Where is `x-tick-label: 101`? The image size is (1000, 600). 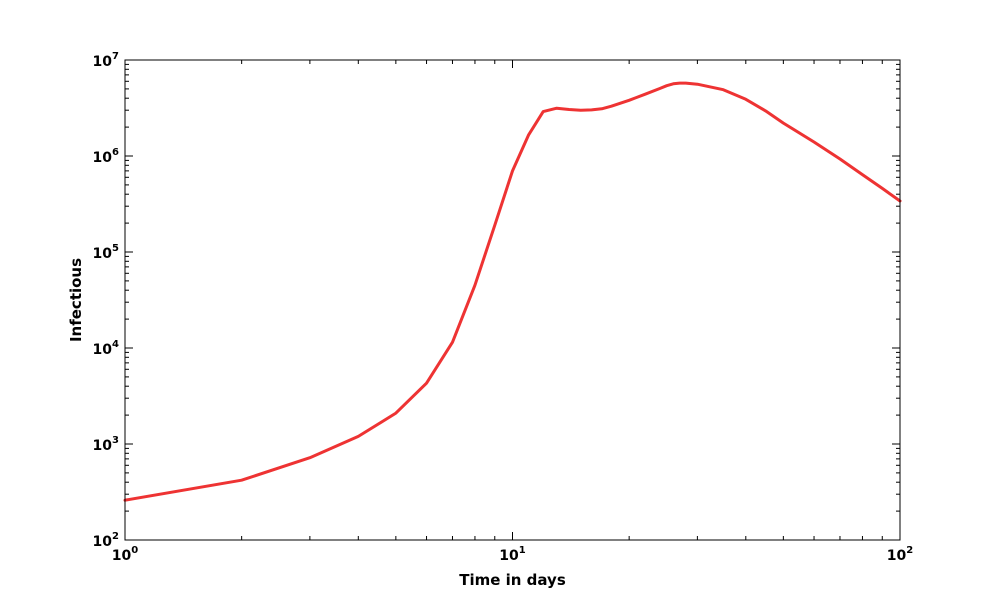
x-tick-label: 101 is located at coordinates (512, 554).